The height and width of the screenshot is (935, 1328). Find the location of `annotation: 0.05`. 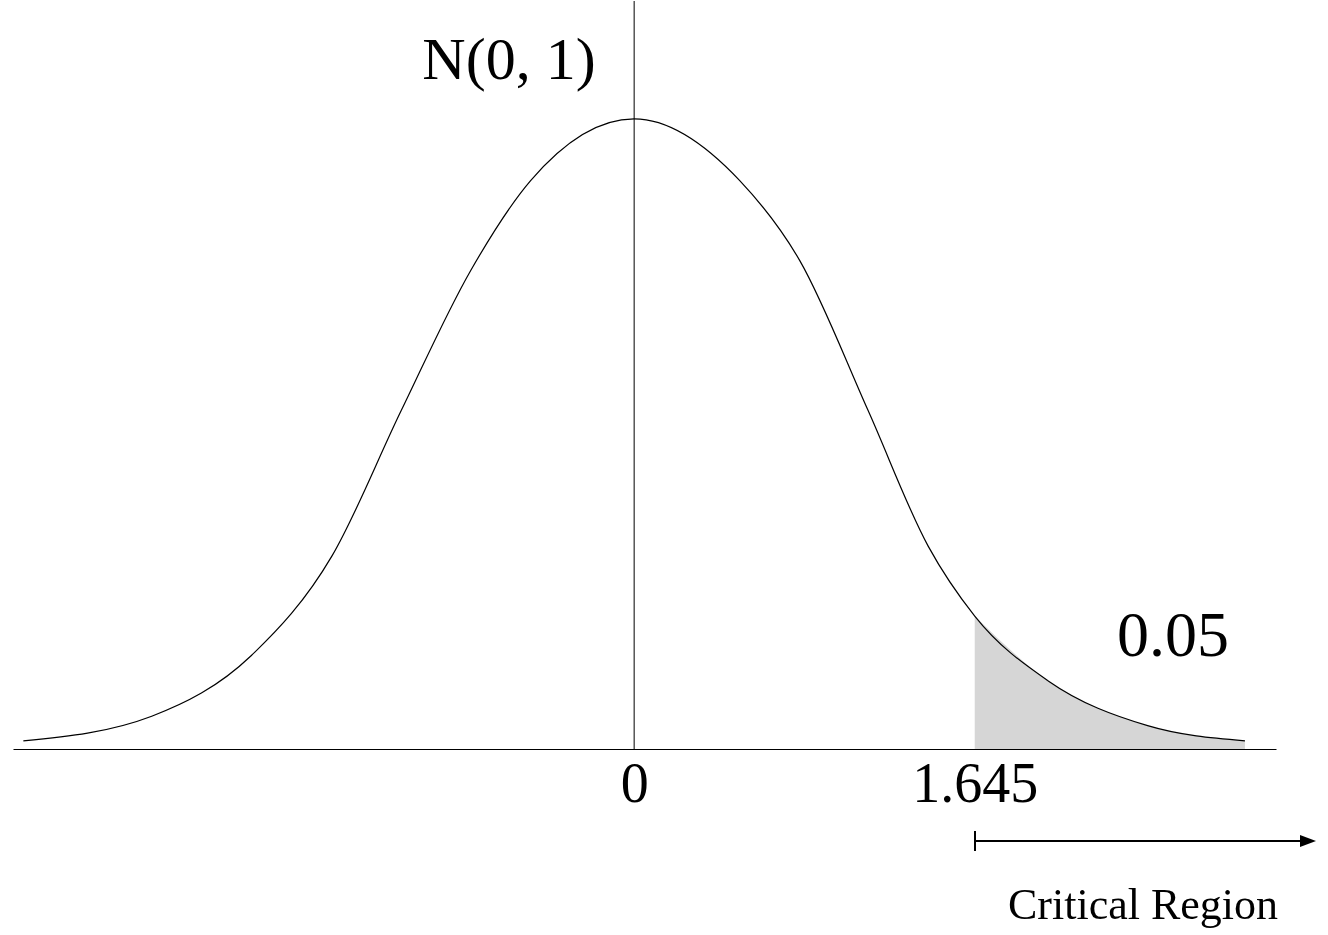

annotation: 0.05 is located at coordinates (1173, 634).